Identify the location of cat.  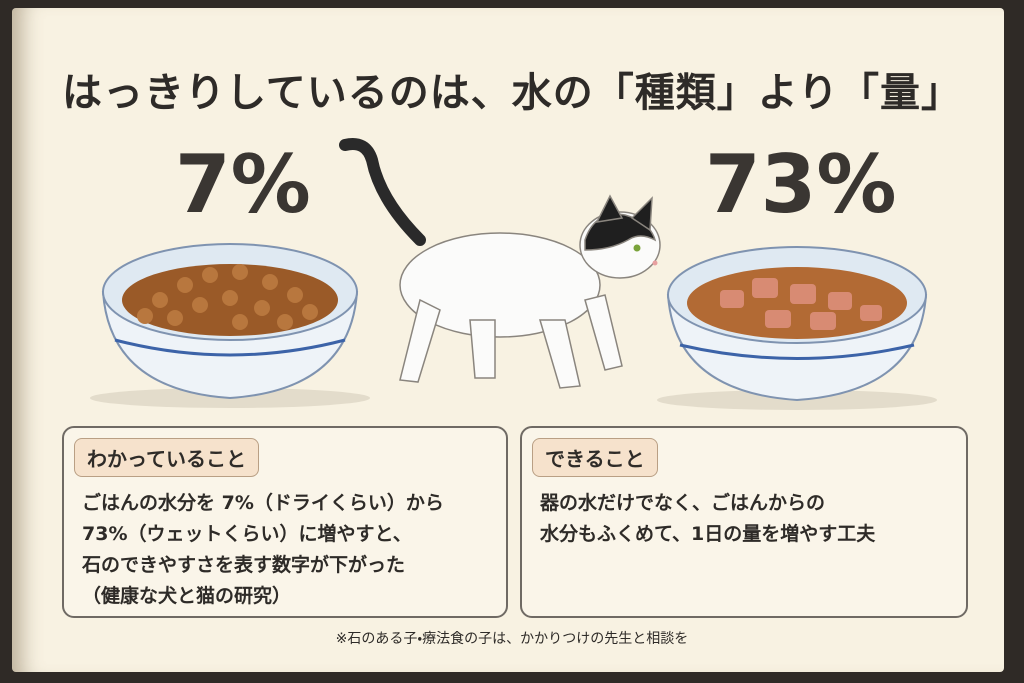
(500, 263).